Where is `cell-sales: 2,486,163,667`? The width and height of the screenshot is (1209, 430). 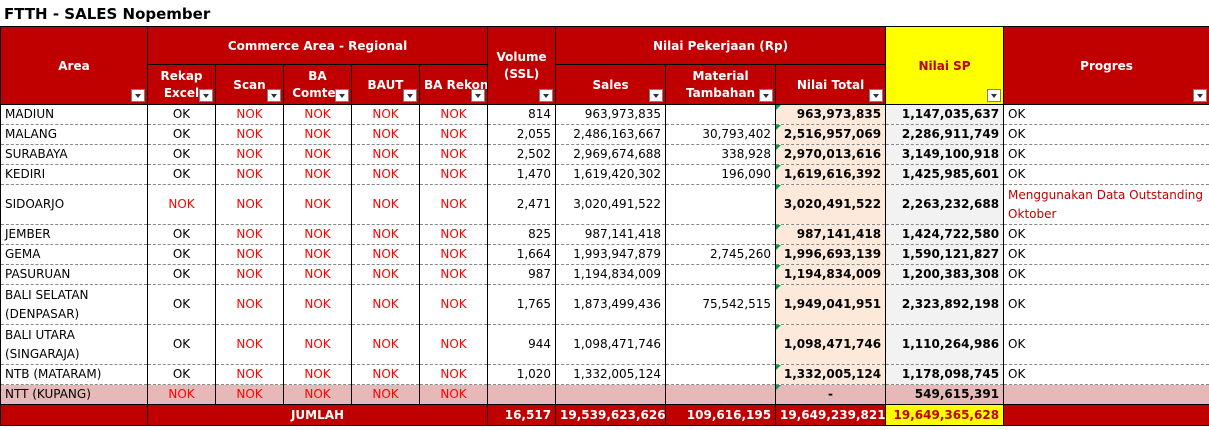
cell-sales: 2,486,163,667 is located at coordinates (611, 134).